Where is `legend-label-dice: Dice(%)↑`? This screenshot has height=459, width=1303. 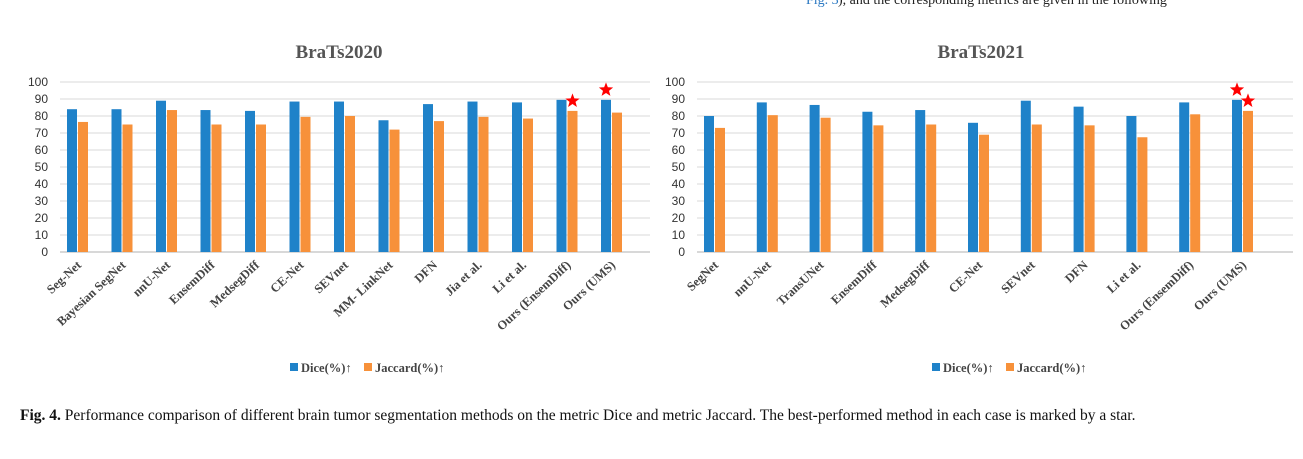 legend-label-dice: Dice(%)↑ is located at coordinates (968, 368).